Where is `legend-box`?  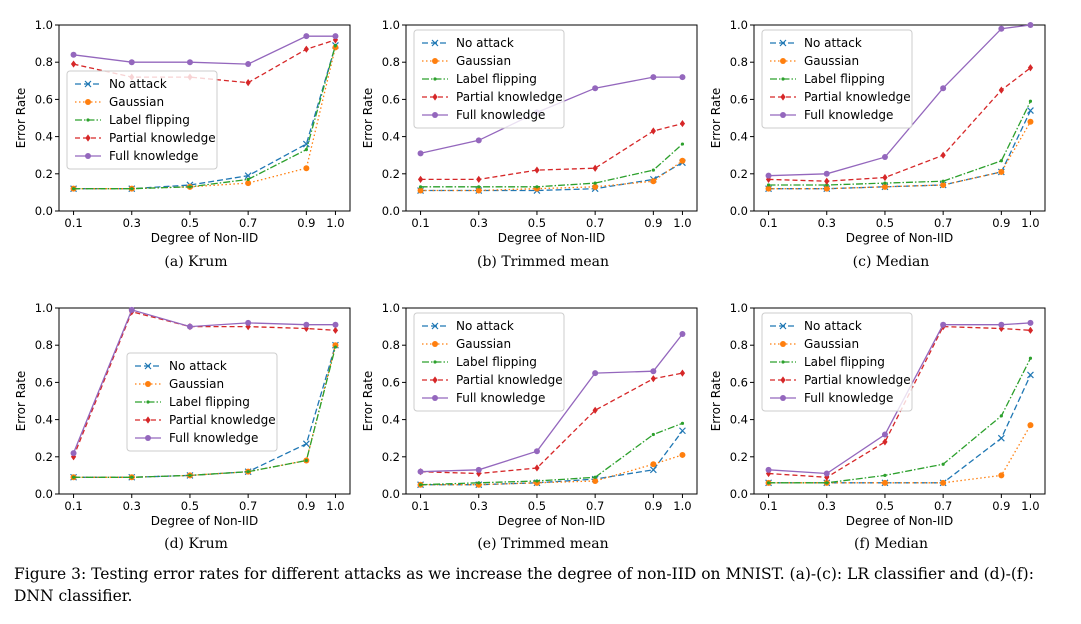
legend-box is located at coordinates (837, 362).